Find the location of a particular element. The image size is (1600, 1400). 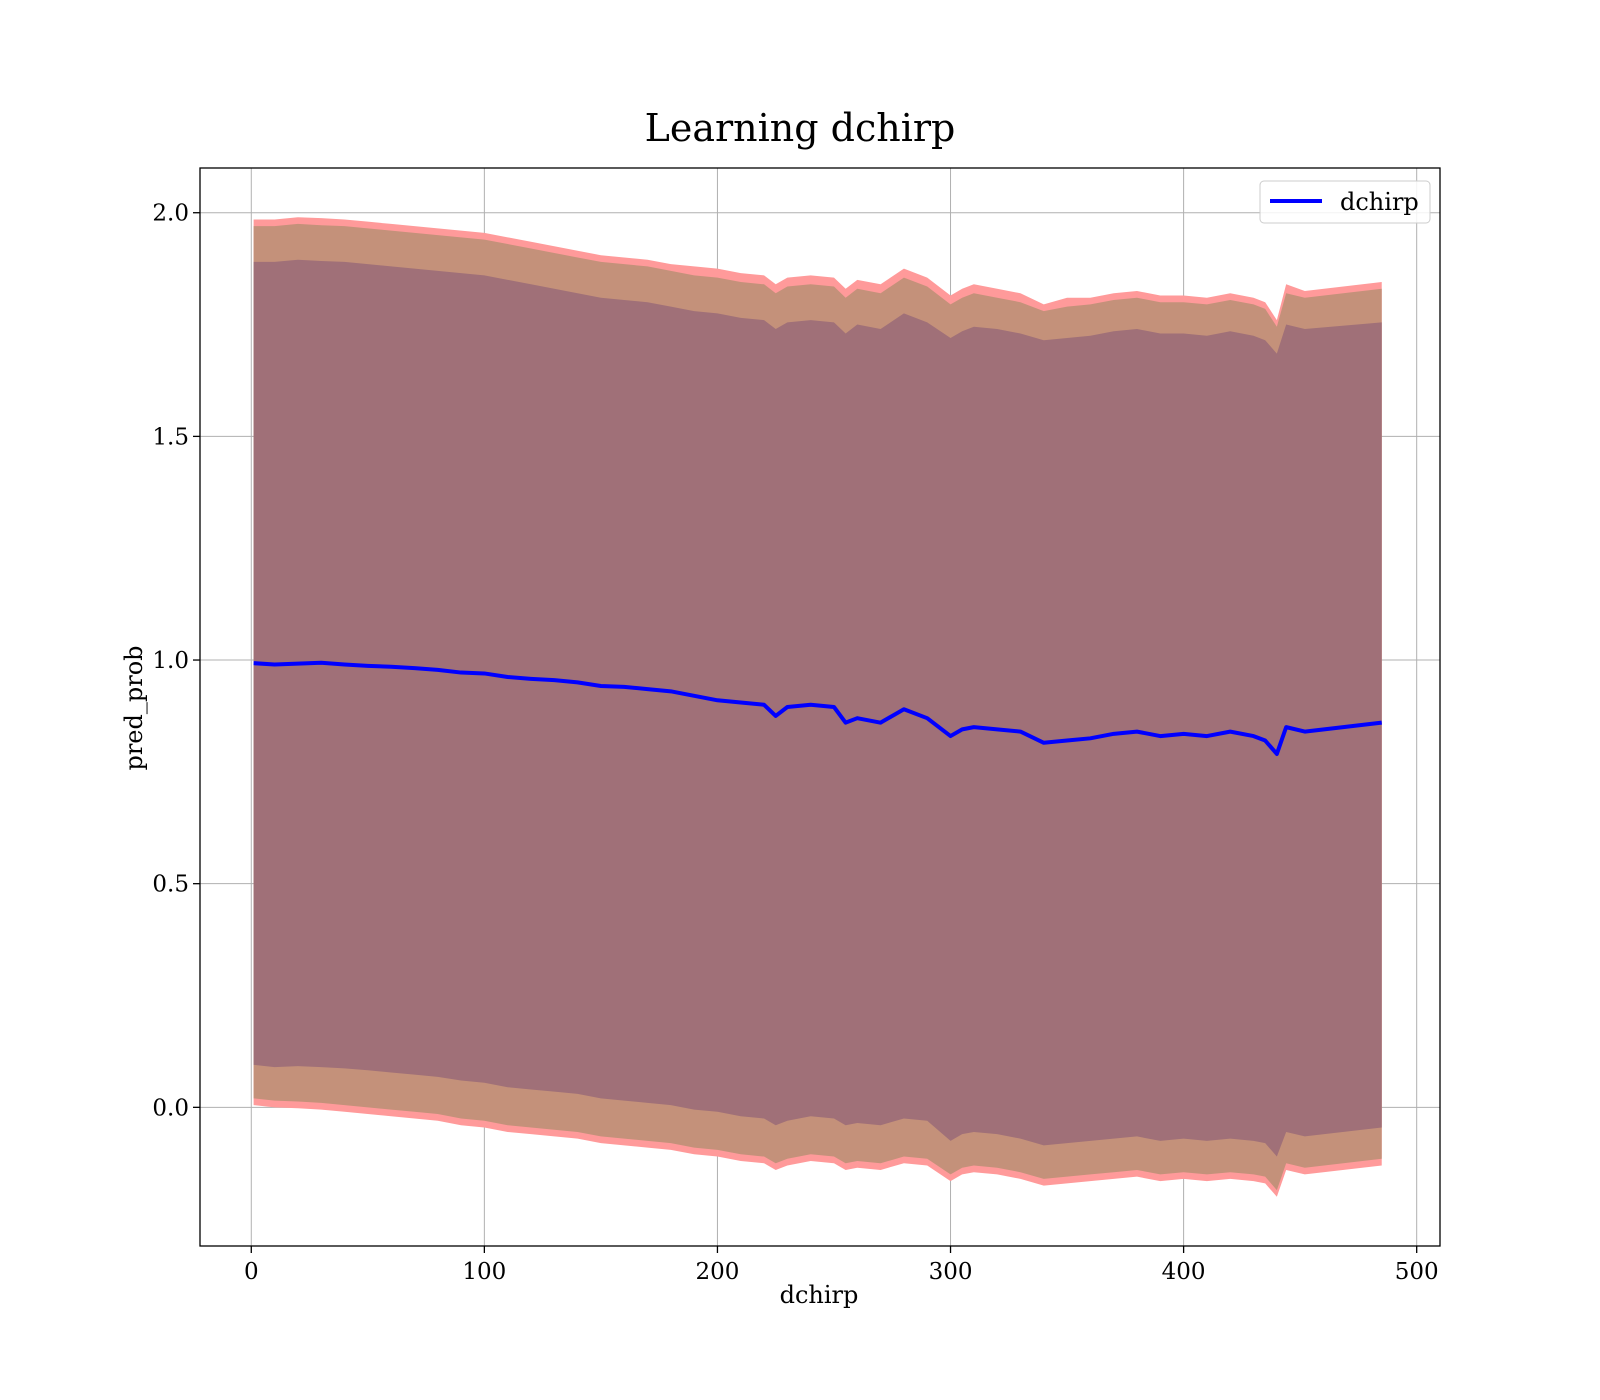

x-tick-label: 400 is located at coordinates (1184, 1272).